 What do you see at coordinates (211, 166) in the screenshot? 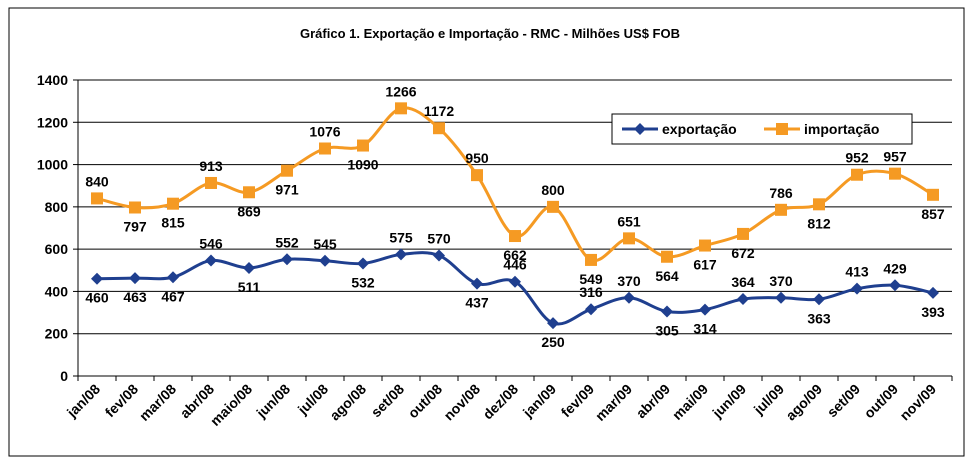
I see `data-label: 913` at bounding box center [211, 166].